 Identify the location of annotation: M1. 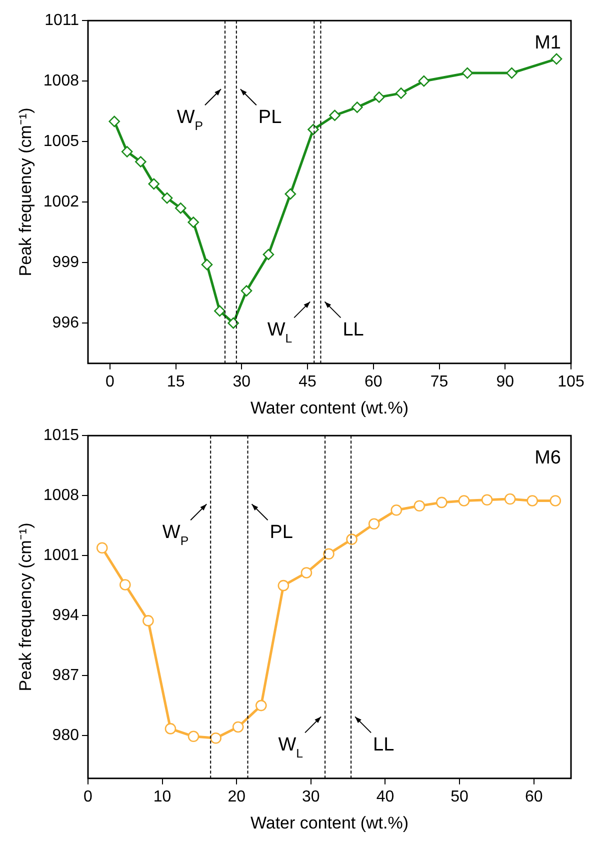
(548, 43).